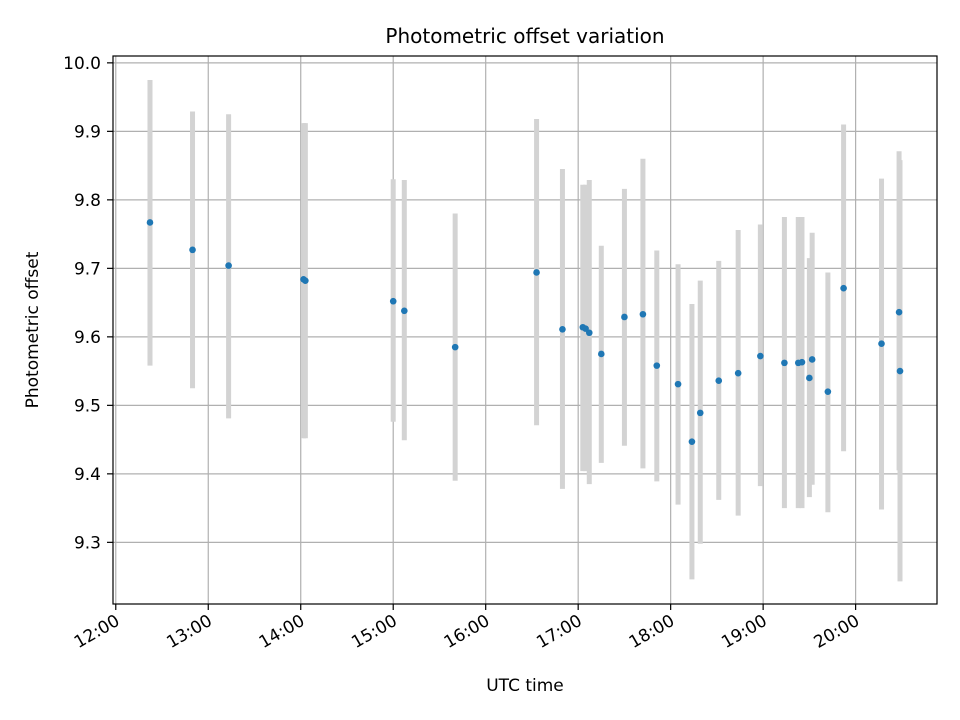 The image size is (960, 720). What do you see at coordinates (88, 303) in the screenshot?
I see `y-axis: 9.3 9.4 9.5 9.6 9.7 9.8 9.9 10.0` at bounding box center [88, 303].